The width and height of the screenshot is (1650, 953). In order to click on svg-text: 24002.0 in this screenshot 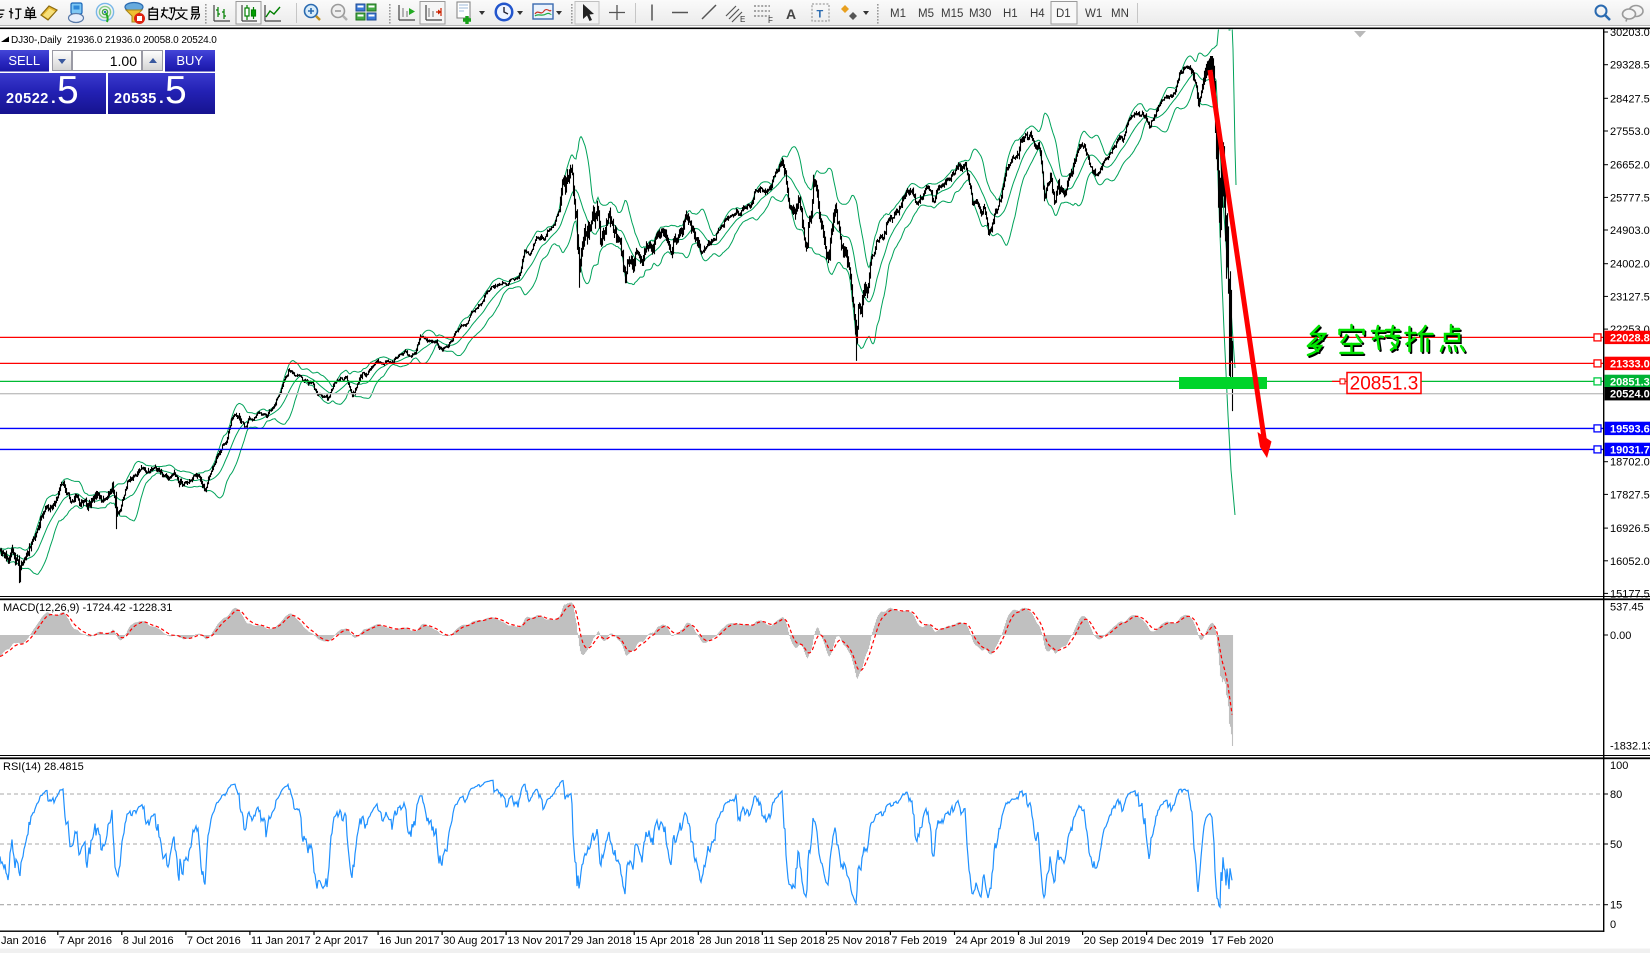, I will do `click(1630, 265)`.